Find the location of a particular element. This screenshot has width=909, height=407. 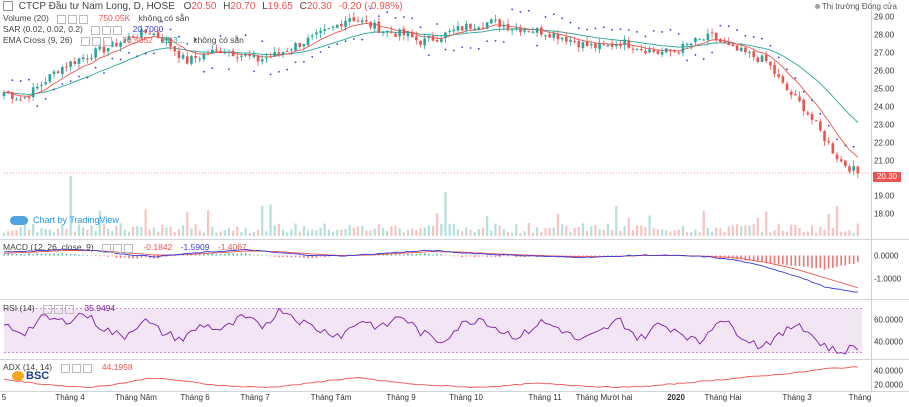

volume-legend: Volume (20) 750.05K không có sẵn is located at coordinates (96, 18).